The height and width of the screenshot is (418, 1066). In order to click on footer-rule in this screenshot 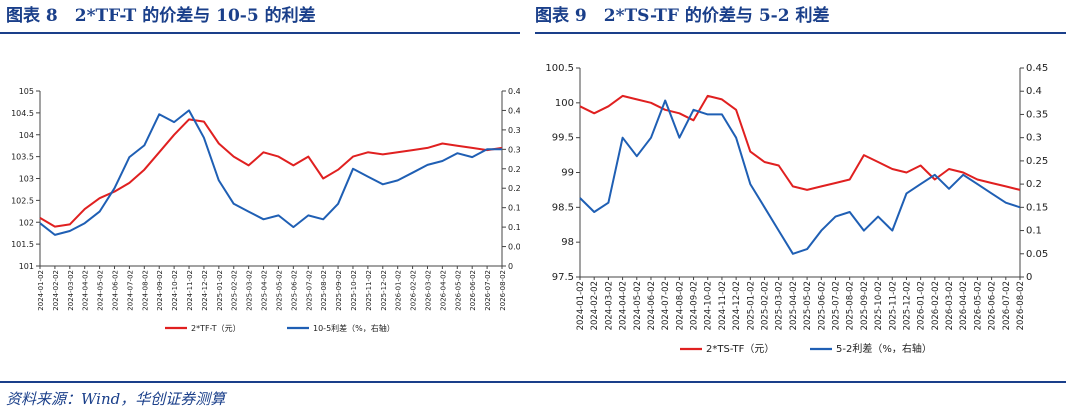, I will do `click(533, 382)`.